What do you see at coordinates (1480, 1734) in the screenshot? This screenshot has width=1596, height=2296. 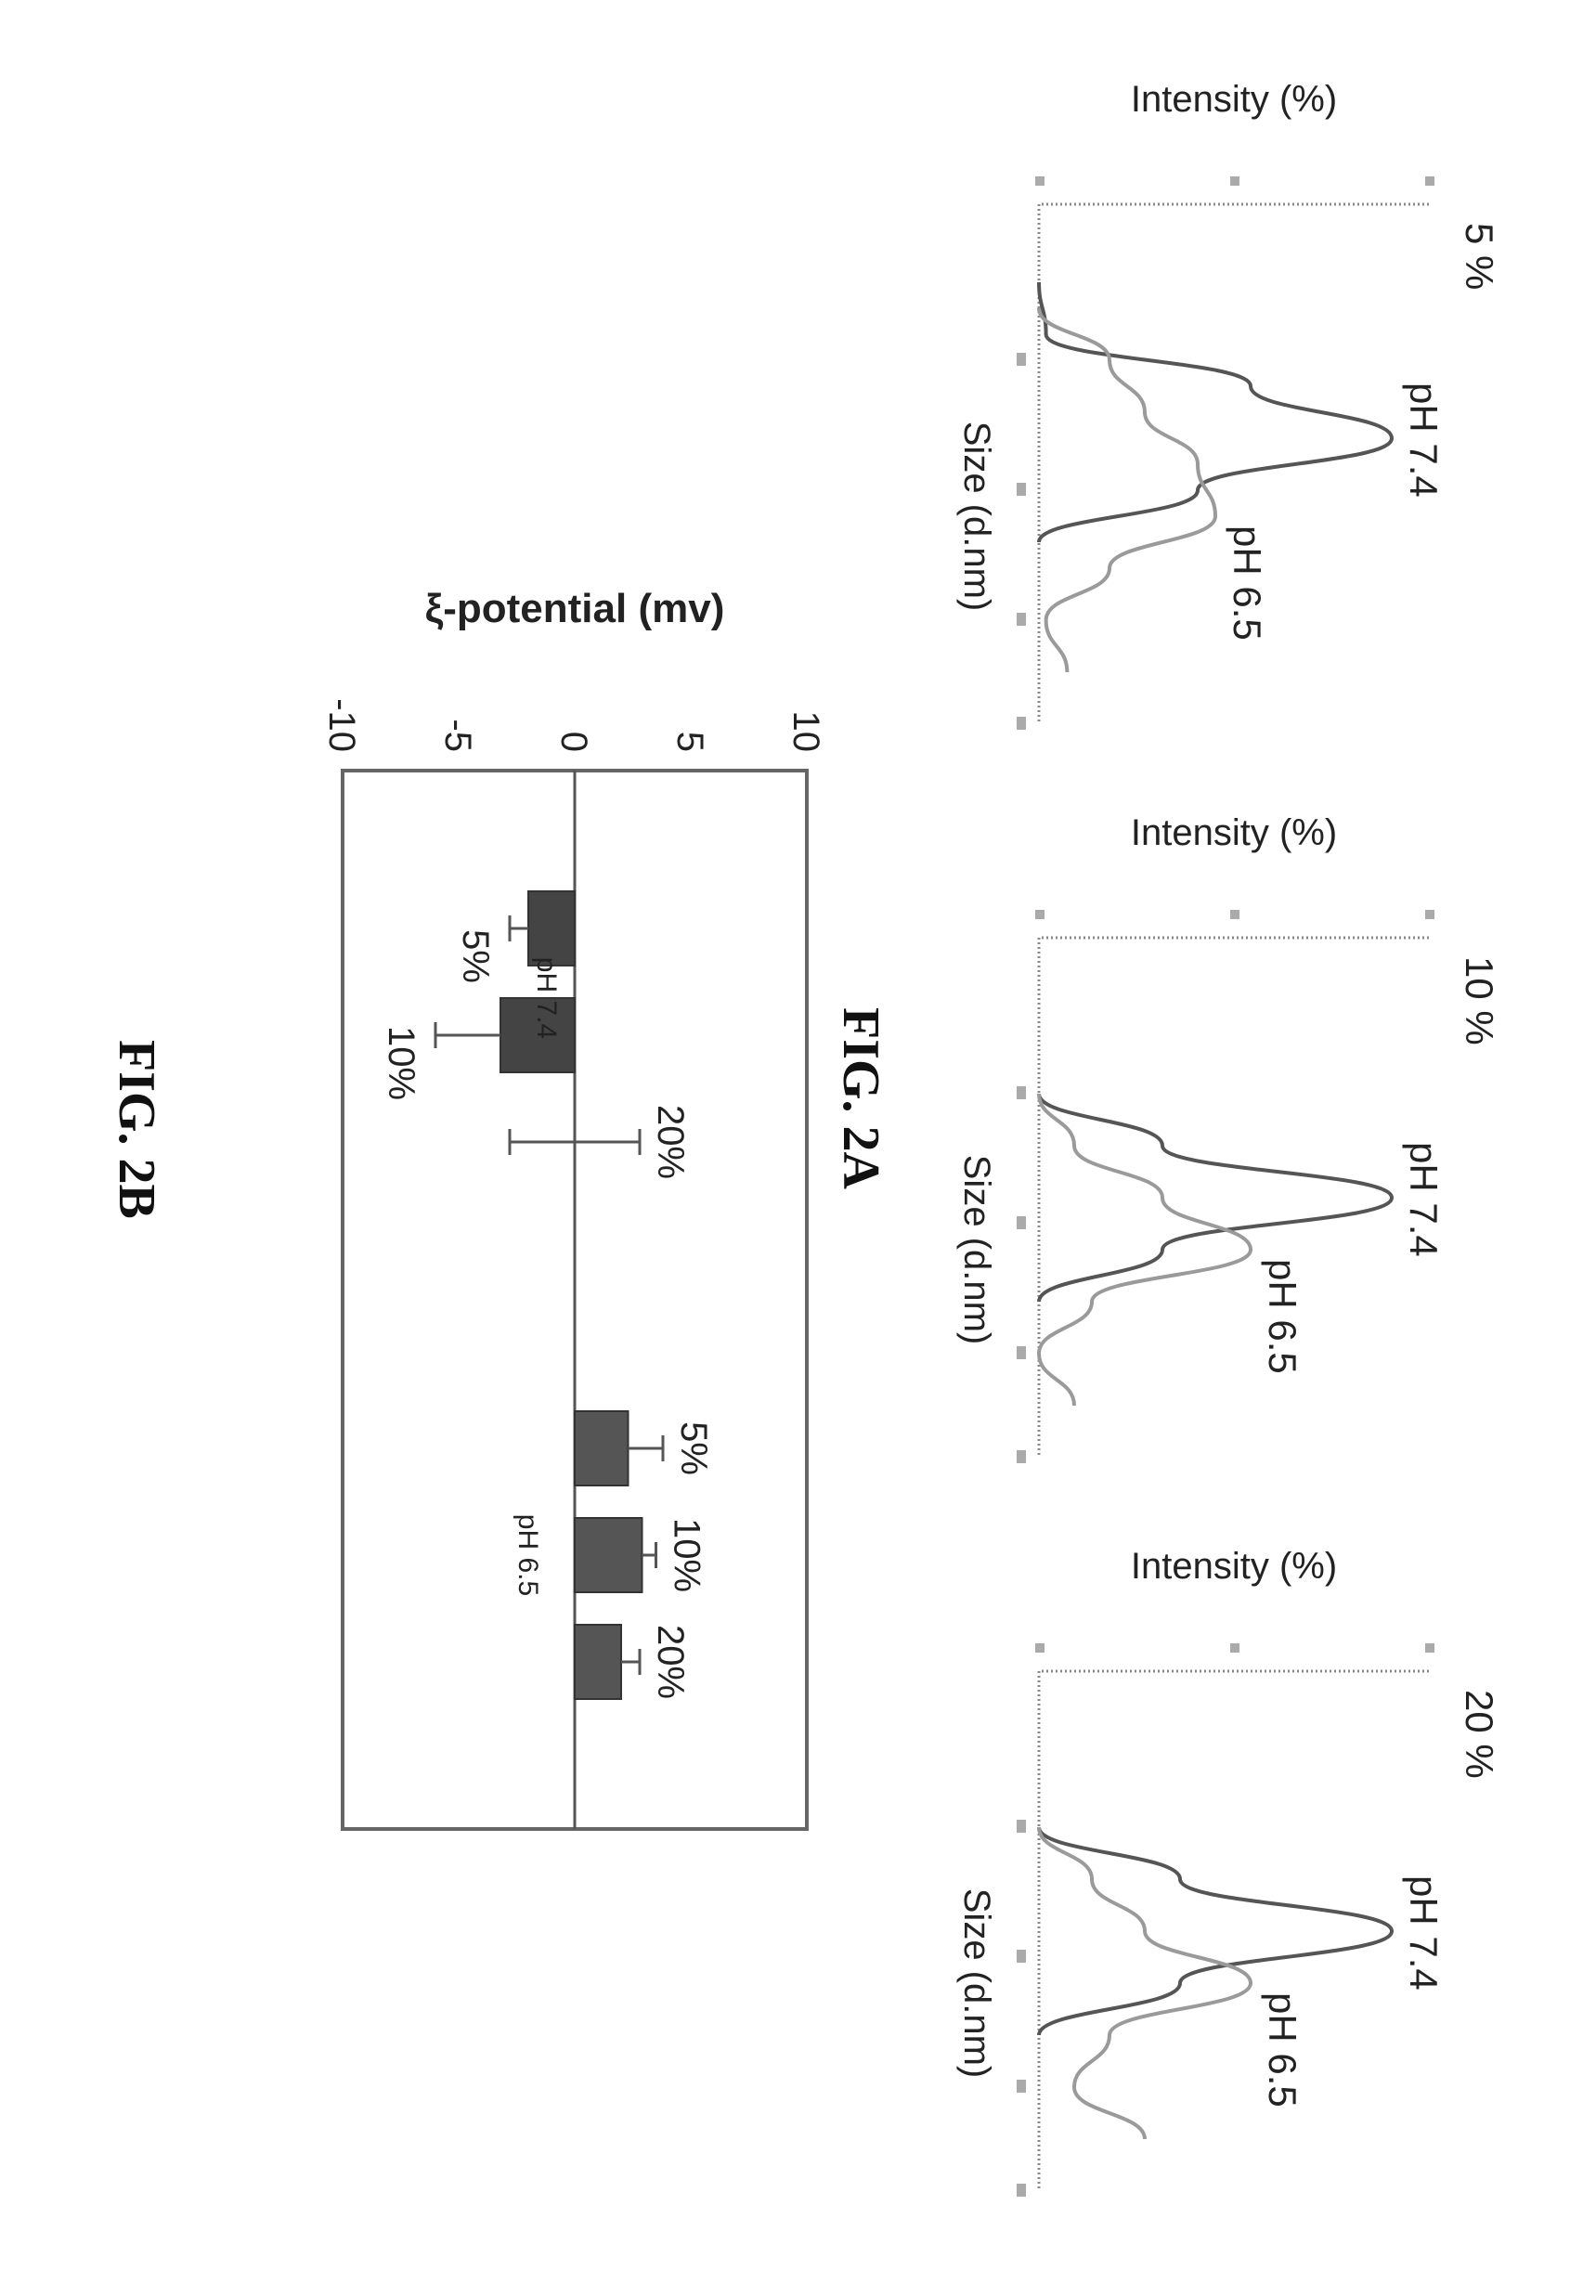 I see `concentration-label: 20 %` at bounding box center [1480, 1734].